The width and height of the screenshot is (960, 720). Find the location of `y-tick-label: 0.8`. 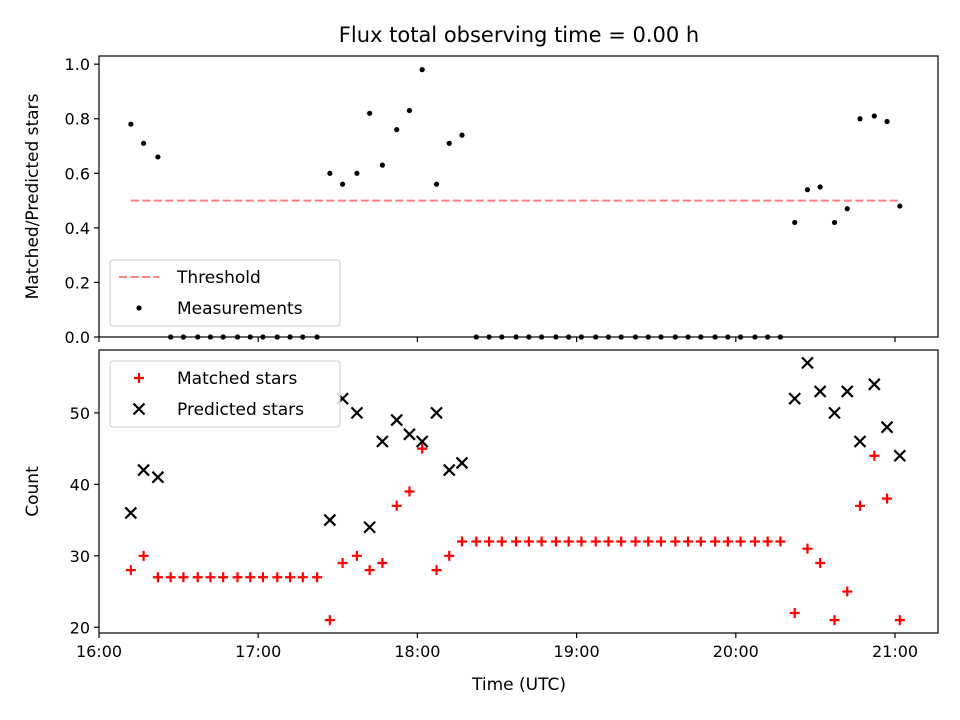

y-tick-label: 0.8 is located at coordinates (77, 119).